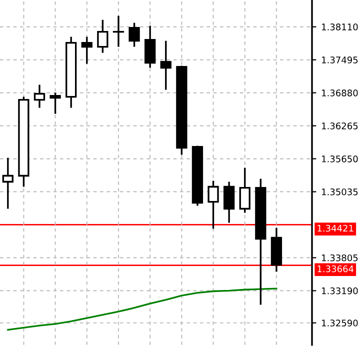 The image size is (361, 348). I want to click on y-tick-label: 1.36265, so click(340, 126).